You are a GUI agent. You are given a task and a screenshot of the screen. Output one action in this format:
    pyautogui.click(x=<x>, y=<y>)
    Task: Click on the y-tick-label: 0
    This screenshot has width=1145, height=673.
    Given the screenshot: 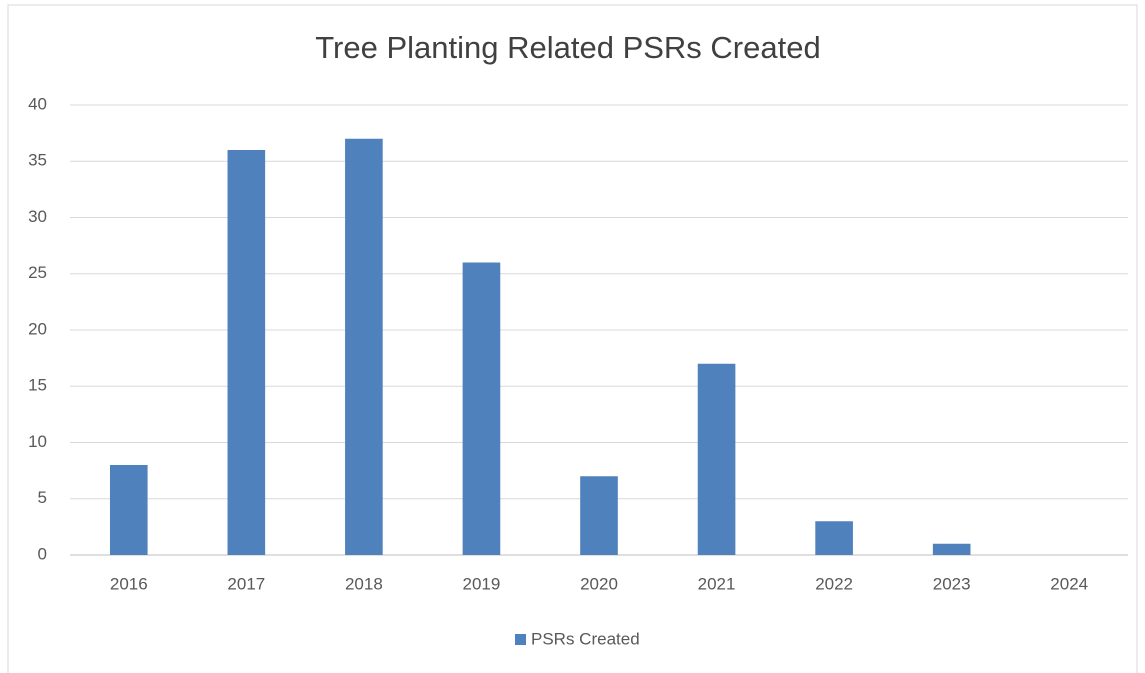 What is the action you would take?
    pyautogui.click(x=42, y=553)
    